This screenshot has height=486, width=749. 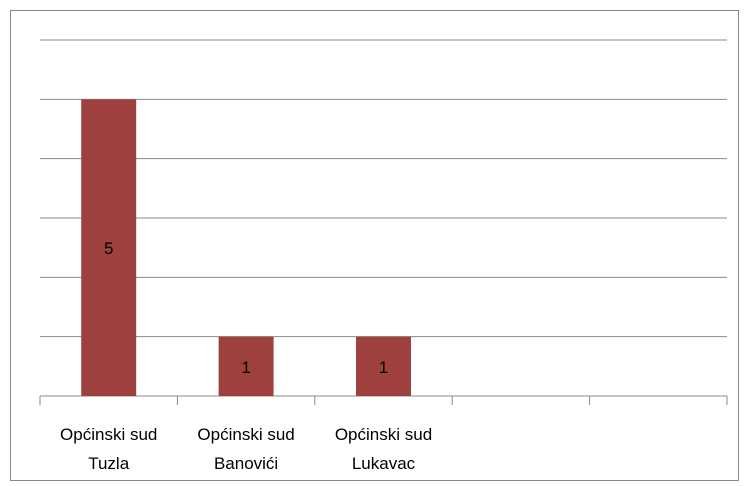 I want to click on data-label: 5, so click(x=108, y=248).